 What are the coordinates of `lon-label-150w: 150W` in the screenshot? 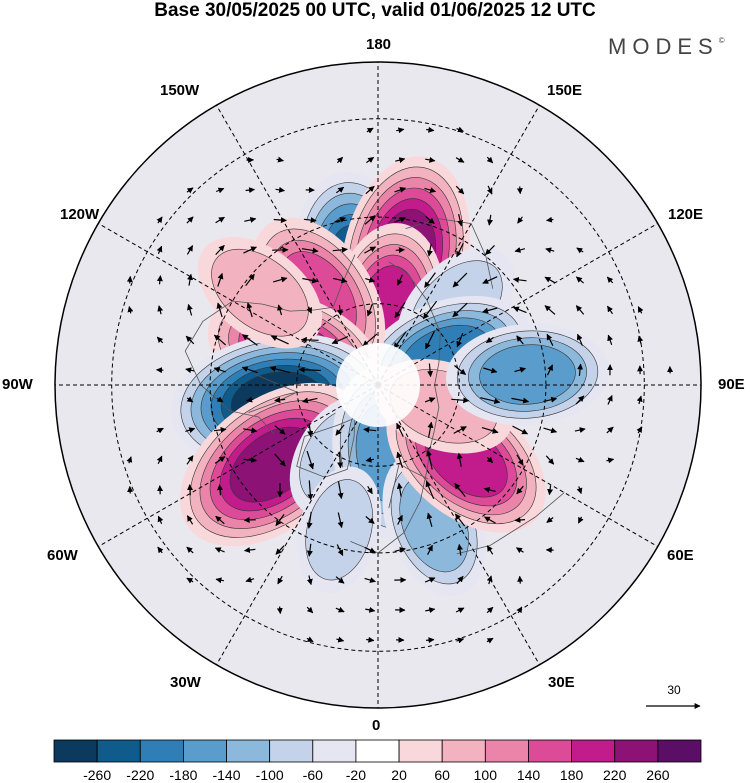 It's located at (180, 90).